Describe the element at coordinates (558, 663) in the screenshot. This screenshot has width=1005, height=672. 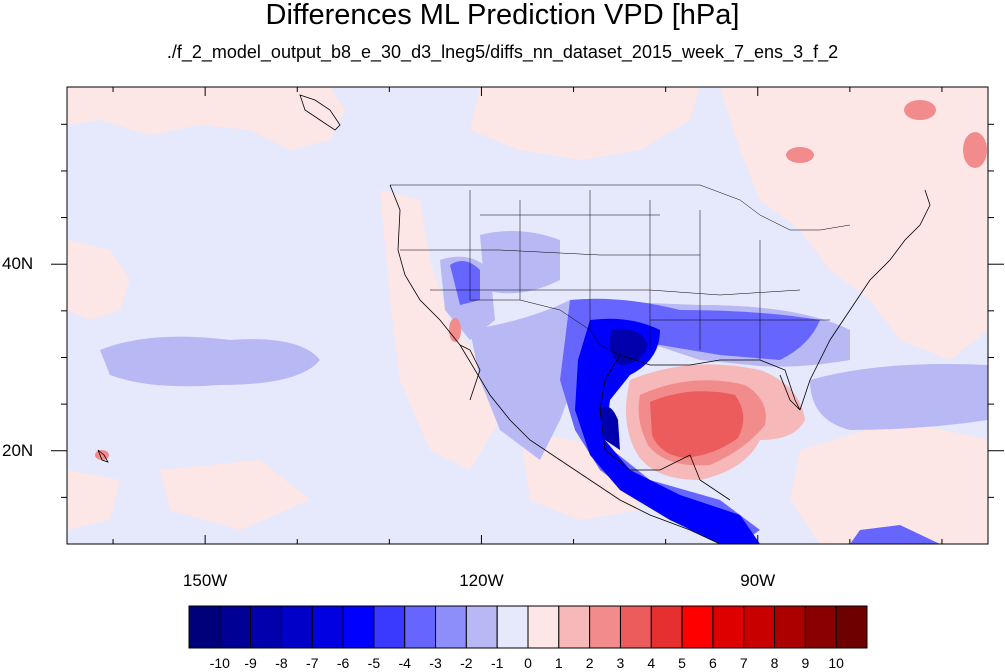
I see `colorbar-label: 1` at that location.